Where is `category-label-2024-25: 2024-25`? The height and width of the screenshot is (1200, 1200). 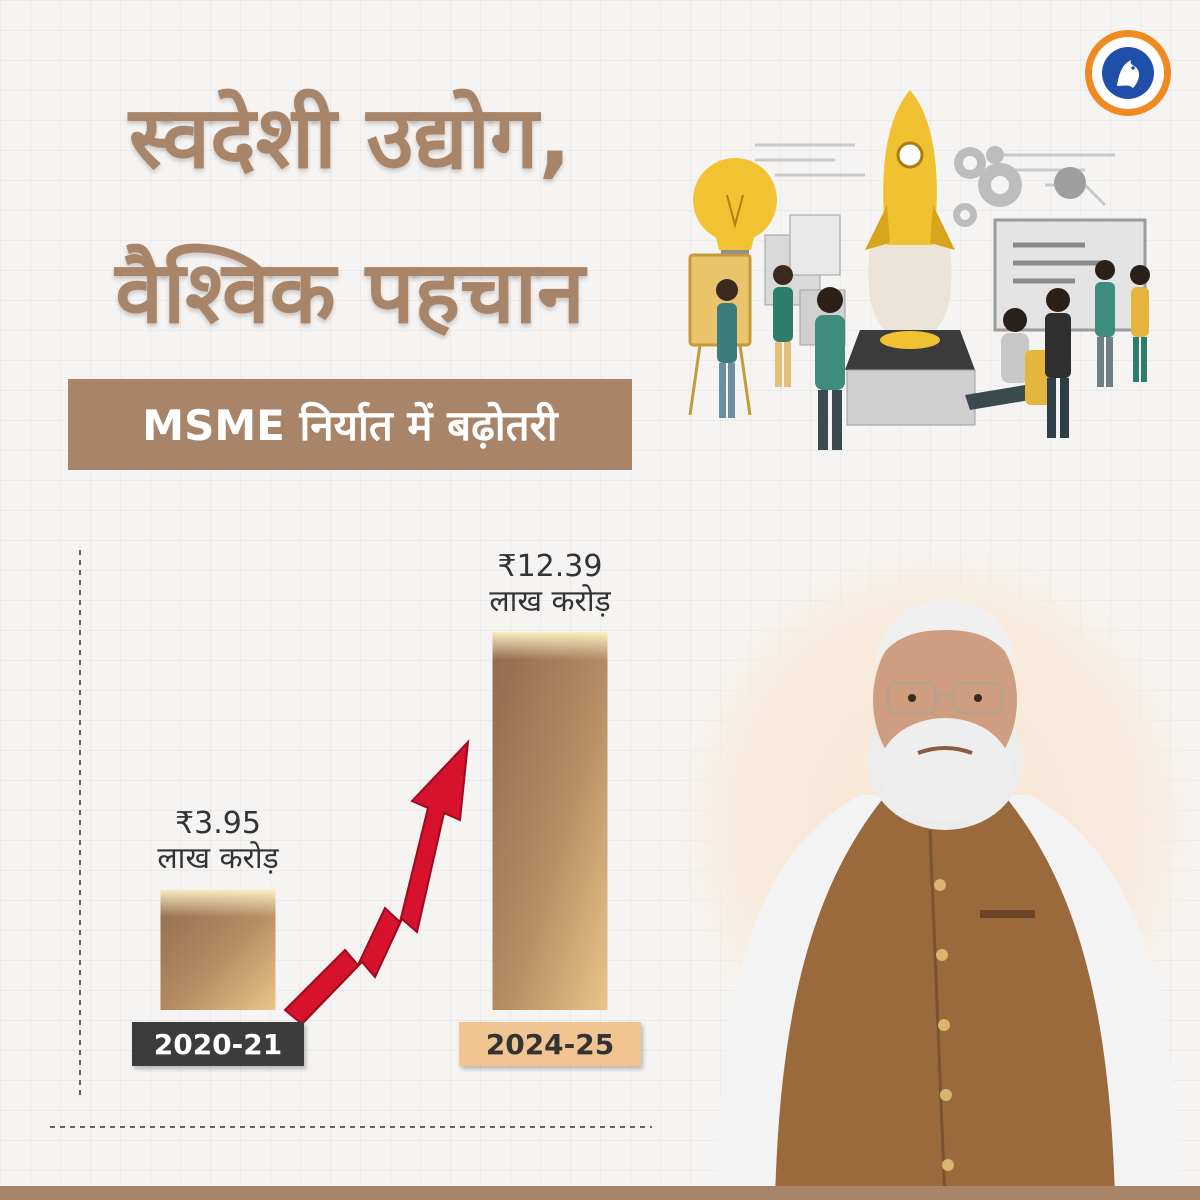
category-label-2024-25: 2024-25 is located at coordinates (550, 1044).